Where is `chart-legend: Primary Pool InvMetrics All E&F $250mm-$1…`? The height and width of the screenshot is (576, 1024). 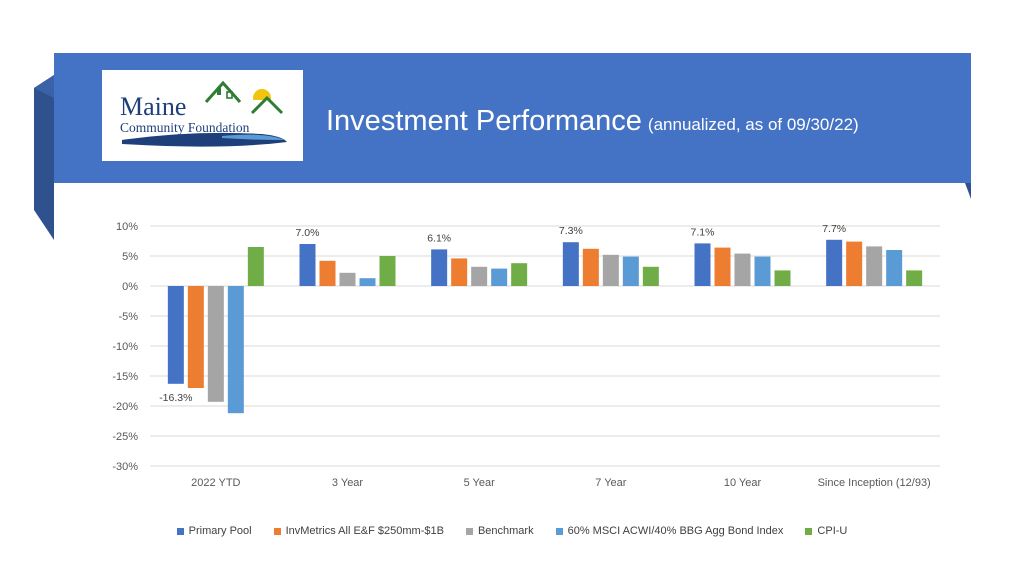
chart-legend: Primary Pool InvMetrics All E&F $250mm-$1… is located at coordinates (512, 531).